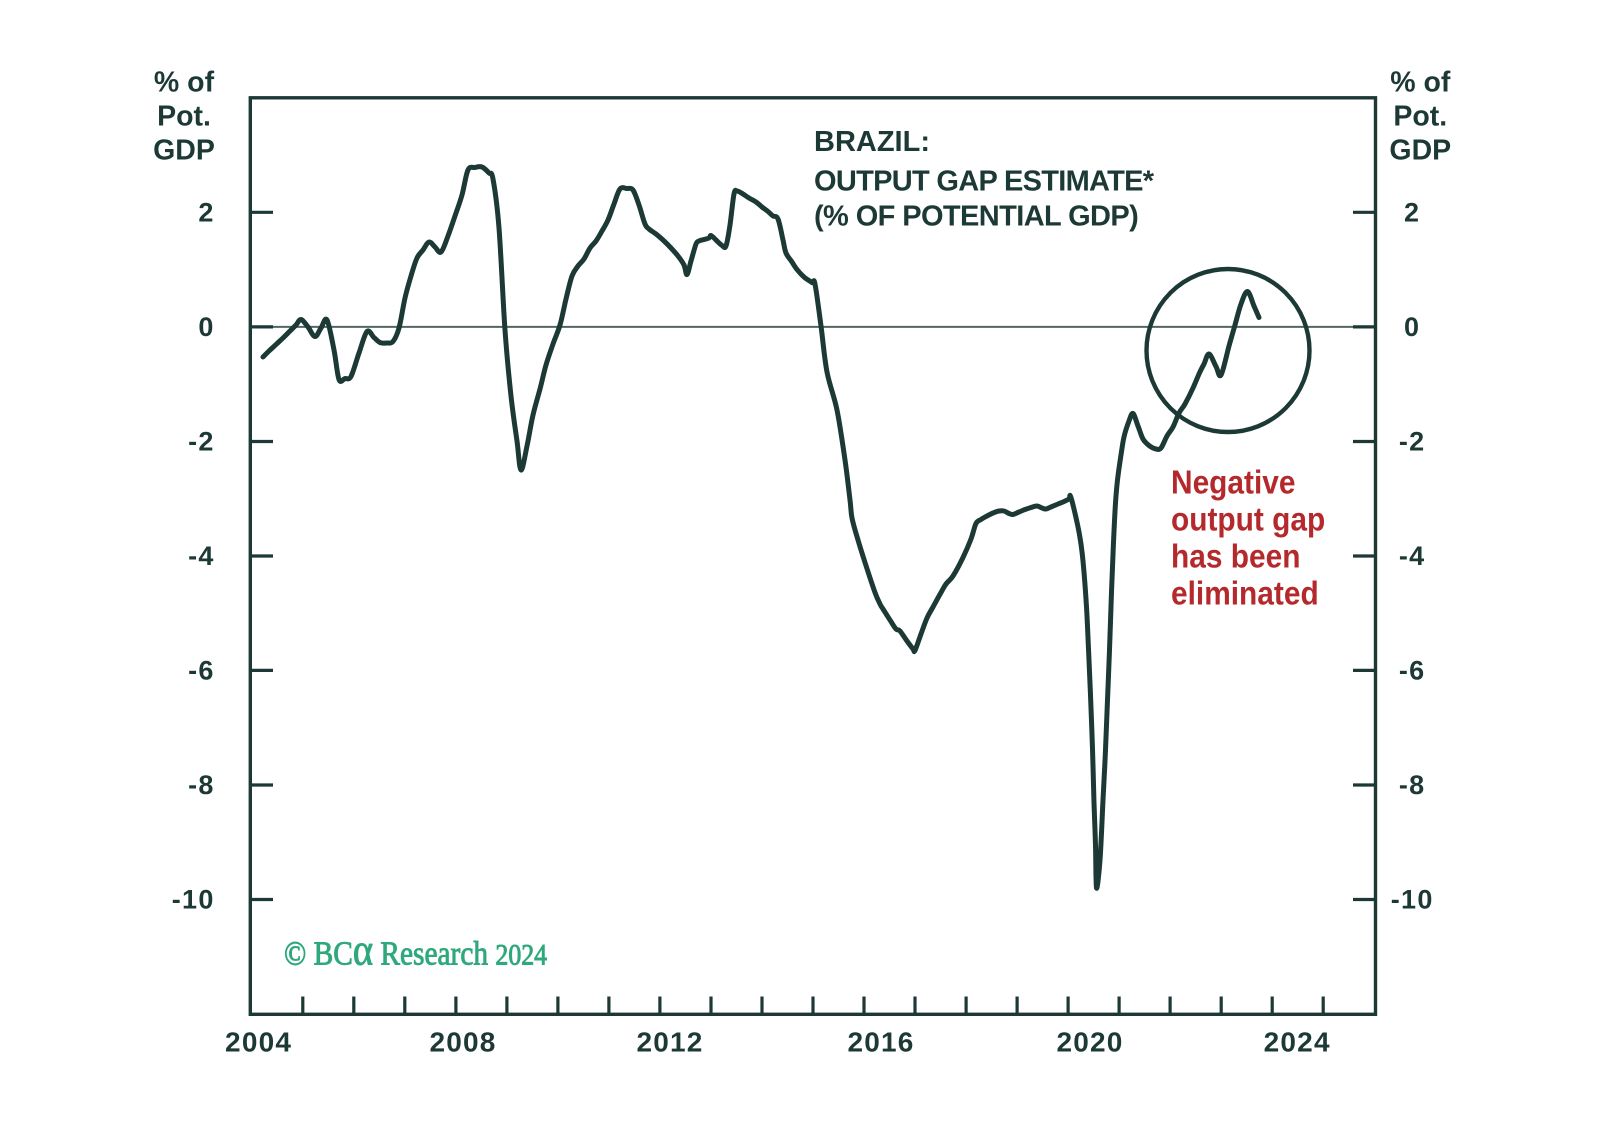 This screenshot has width=1598, height=1144. What do you see at coordinates (976, 217) in the screenshot?
I see `svg-text: (% OF POTENTIAL GDP)` at bounding box center [976, 217].